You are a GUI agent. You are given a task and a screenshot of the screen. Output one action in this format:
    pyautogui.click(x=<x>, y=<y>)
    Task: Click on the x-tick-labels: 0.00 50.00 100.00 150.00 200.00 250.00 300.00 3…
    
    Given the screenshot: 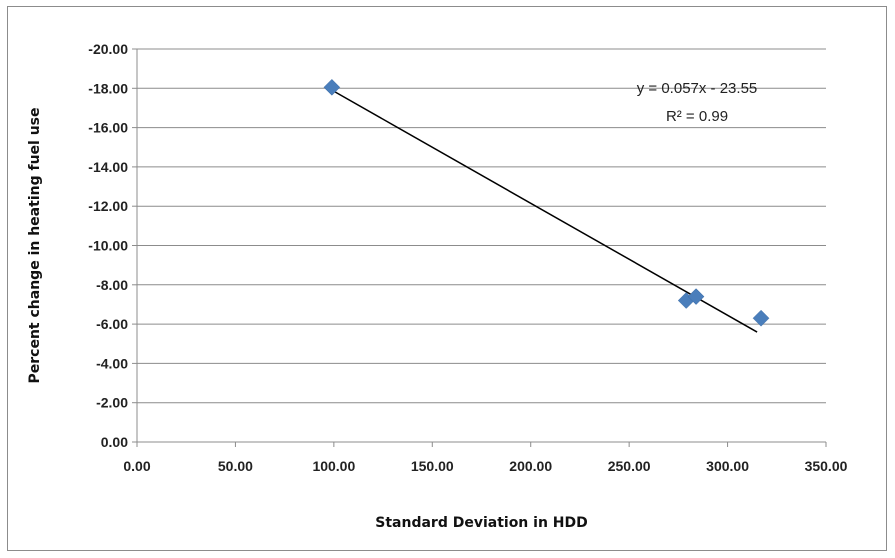 What is the action you would take?
    pyautogui.click(x=485, y=466)
    